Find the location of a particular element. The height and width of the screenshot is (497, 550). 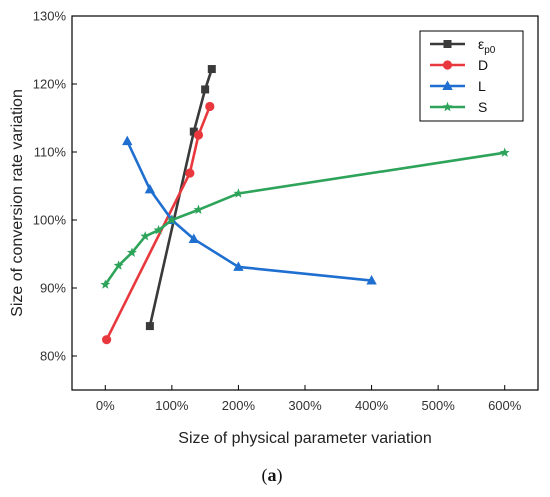

y-tick-label: 120% is located at coordinates (50, 84).